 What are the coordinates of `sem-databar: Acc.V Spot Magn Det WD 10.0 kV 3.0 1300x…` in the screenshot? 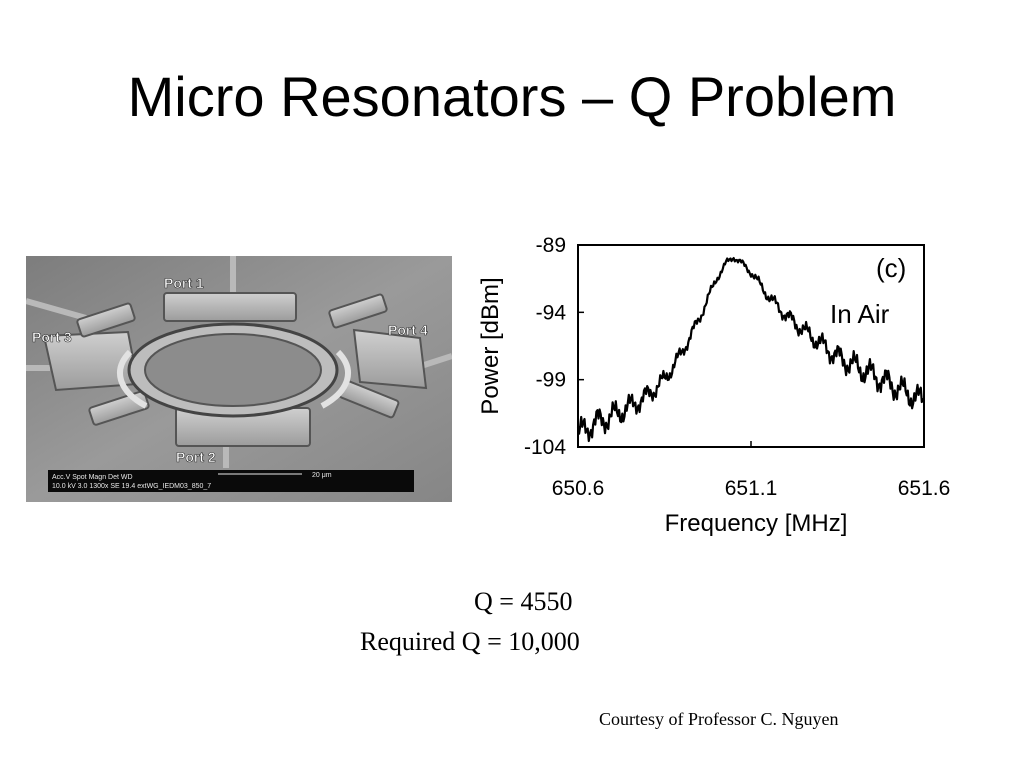 It's located at (231, 481).